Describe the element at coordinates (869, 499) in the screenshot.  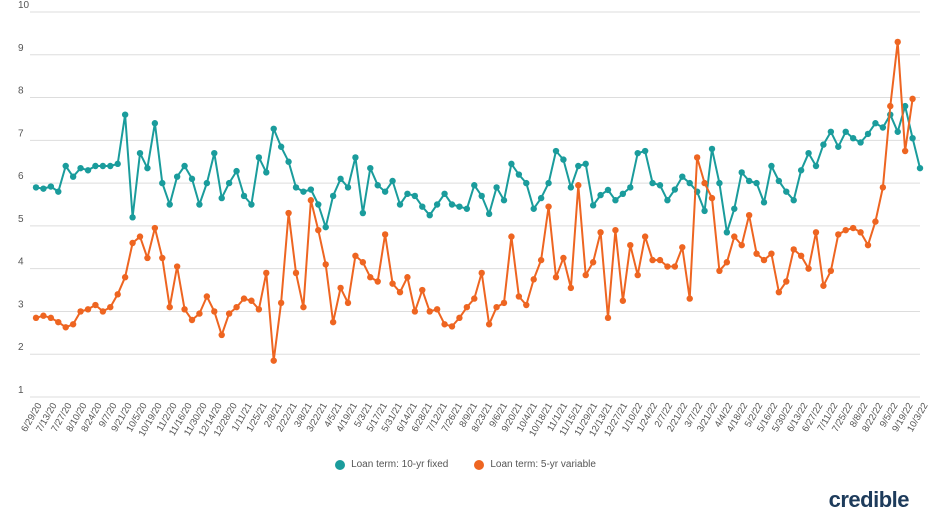
I see `credible-logo: credible` at that location.